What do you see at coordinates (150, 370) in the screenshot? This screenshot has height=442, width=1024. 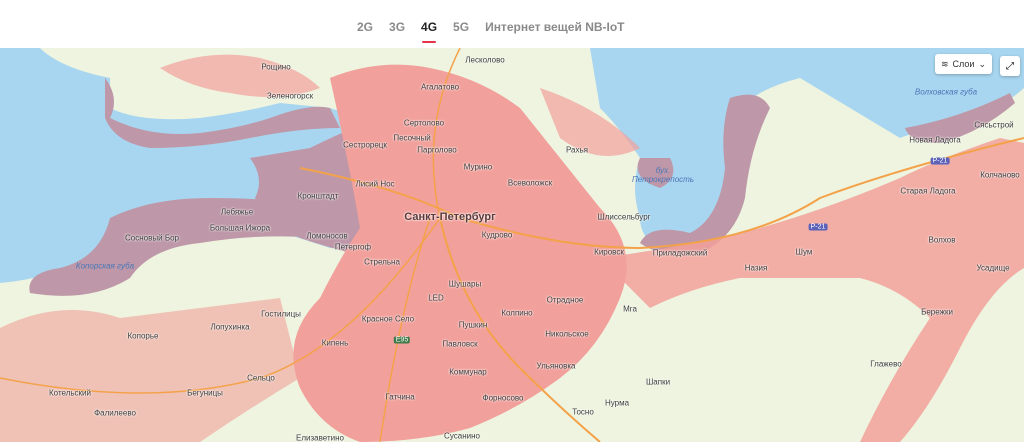 I see `coverage-southwest` at bounding box center [150, 370].